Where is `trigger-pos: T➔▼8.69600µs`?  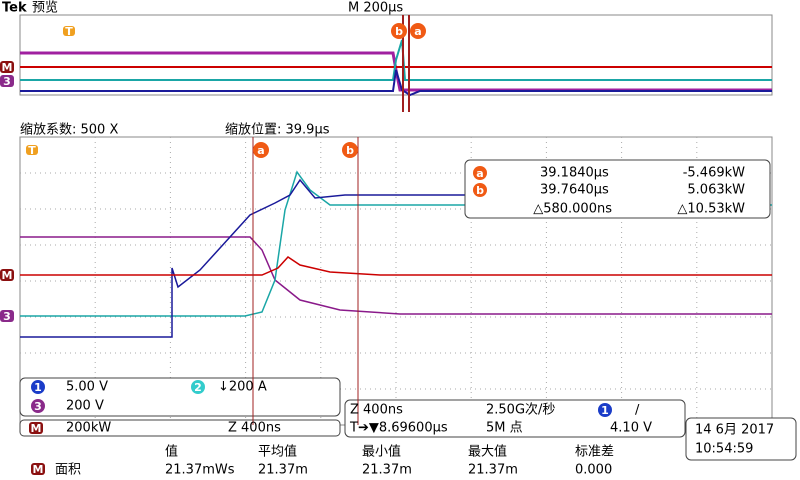
trigger-pos: T➔▼8.69600µs is located at coordinates (398, 428).